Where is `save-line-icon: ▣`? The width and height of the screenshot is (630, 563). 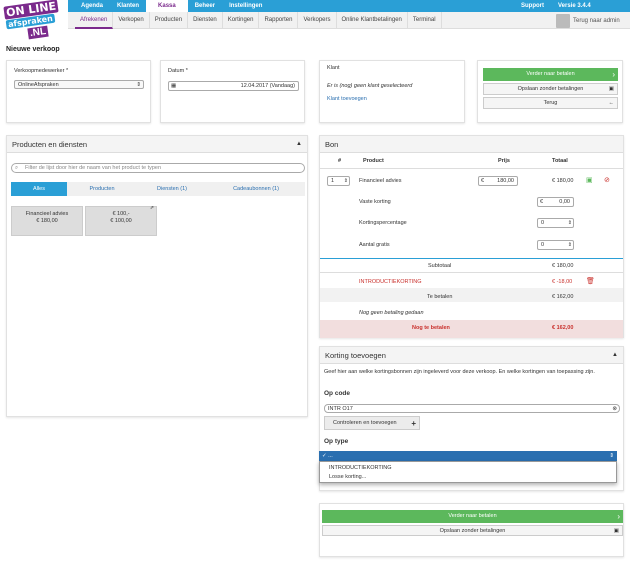
save-line-icon: ▣ is located at coordinates (589, 180).